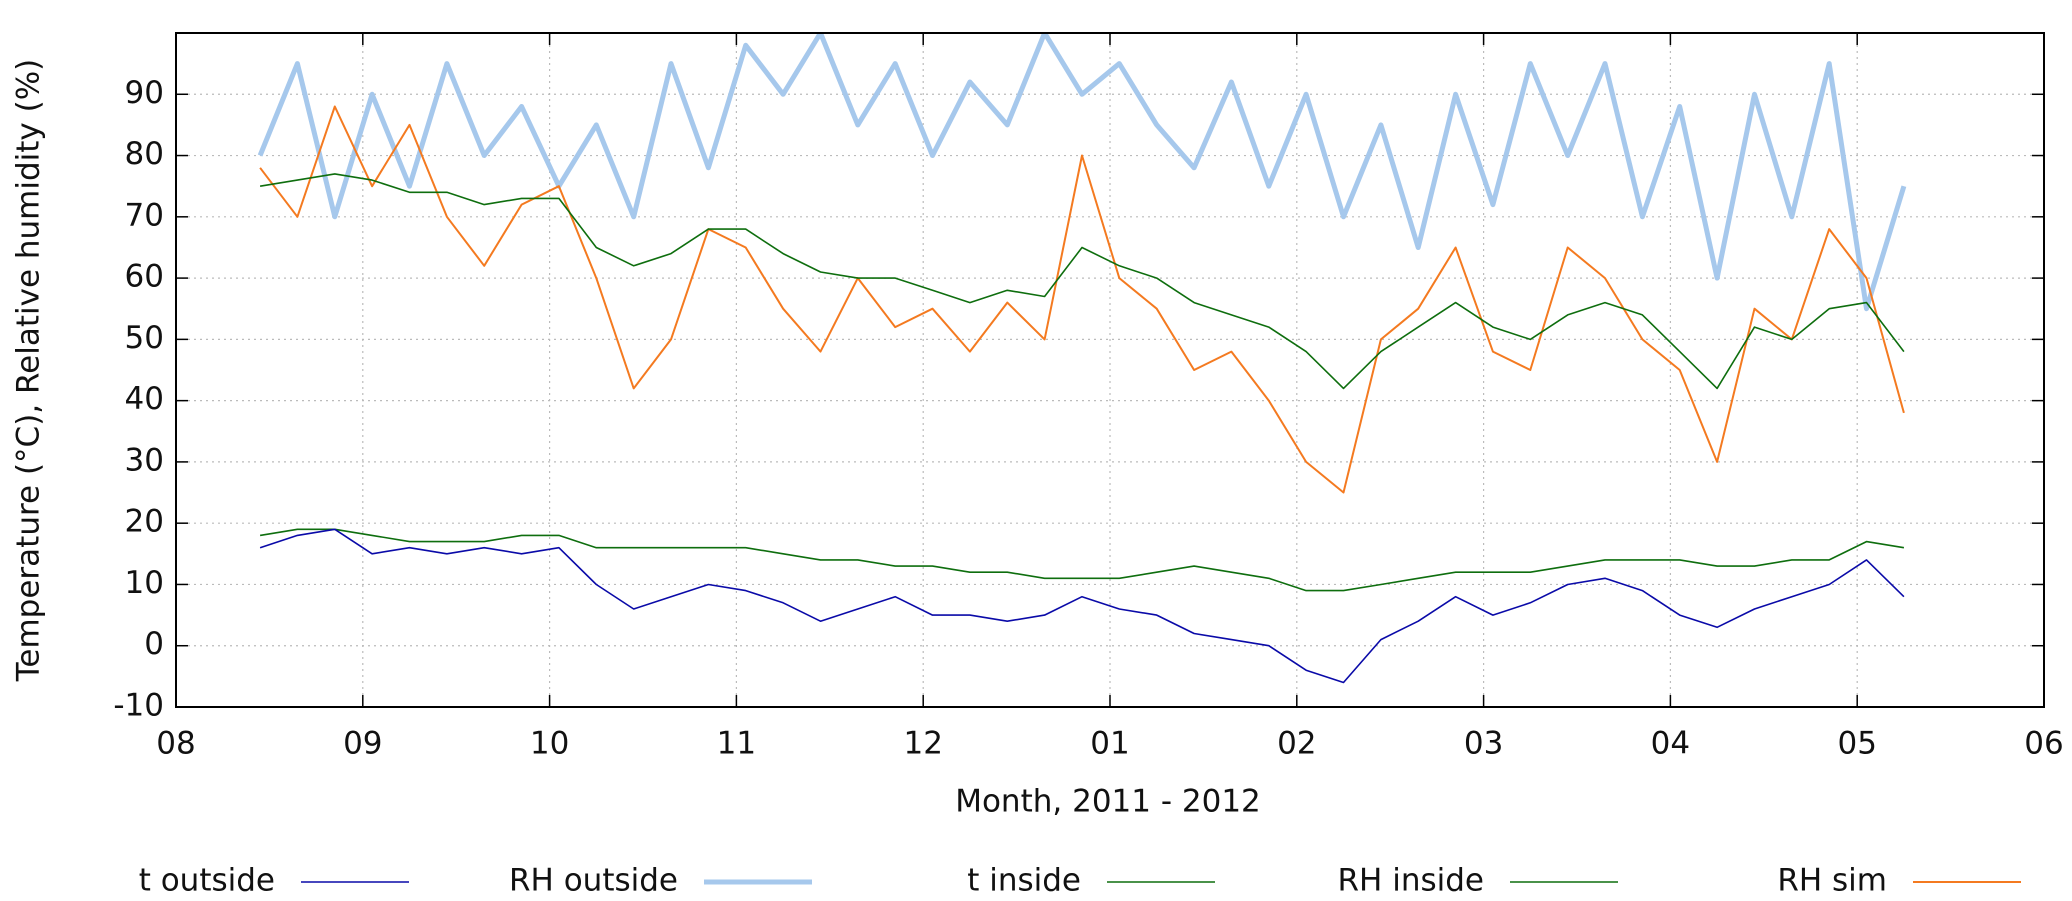  What do you see at coordinates (593, 881) in the screenshot?
I see `legend-label: RH outside` at bounding box center [593, 881].